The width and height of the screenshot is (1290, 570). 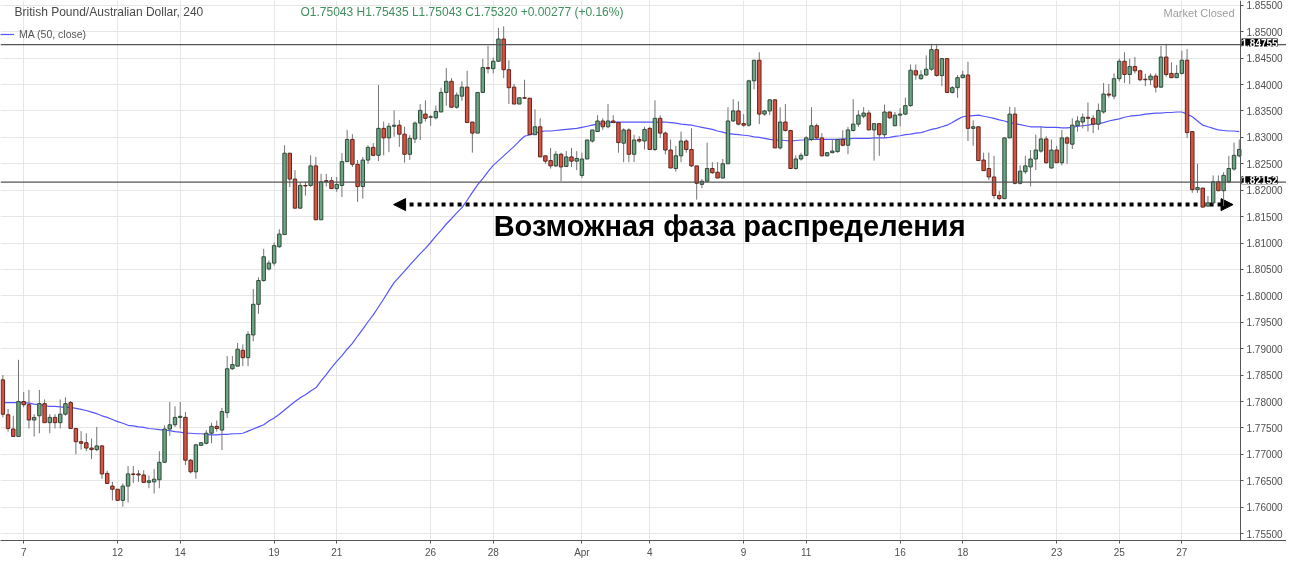 What do you see at coordinates (1265, 217) in the screenshot?
I see `y-tick-label: 1.81500` at bounding box center [1265, 217].